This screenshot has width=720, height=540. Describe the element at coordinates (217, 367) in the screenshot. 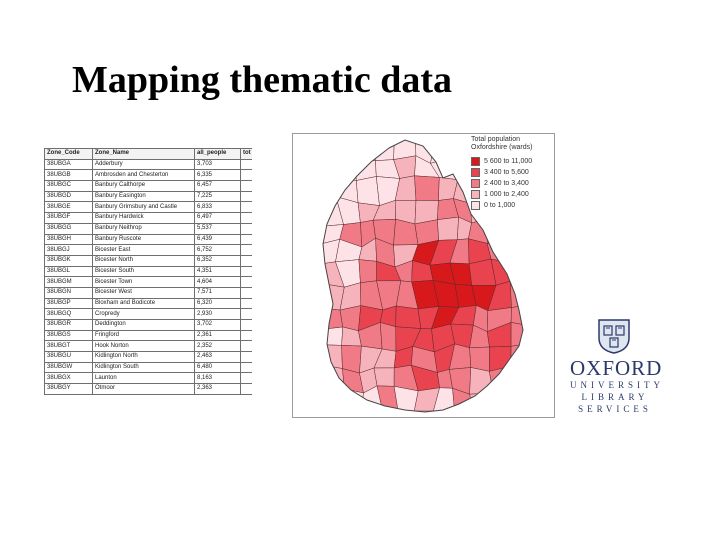

I see `table-cell: 6,480` at that location.